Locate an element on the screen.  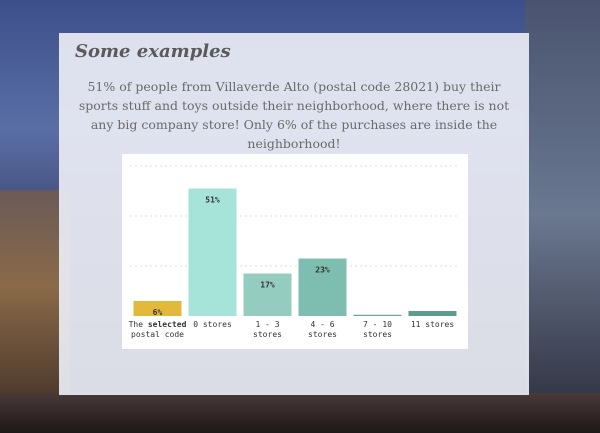
category-label-part: postal code is located at coordinates (157, 334).